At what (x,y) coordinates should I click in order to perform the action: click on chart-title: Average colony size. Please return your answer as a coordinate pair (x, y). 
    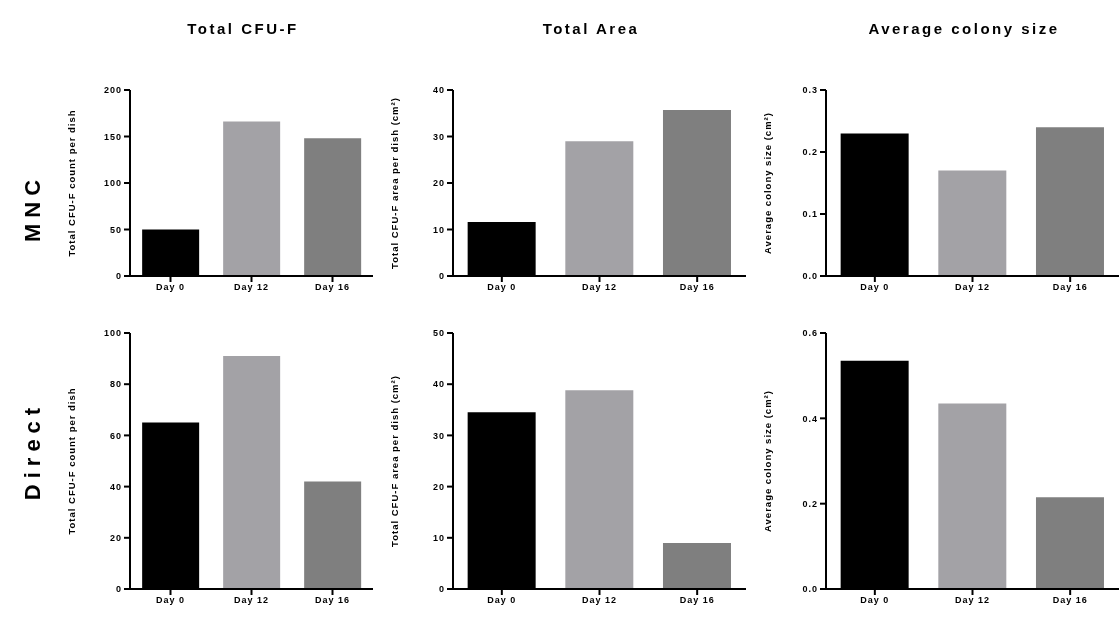
    Looking at the image, I should click on (964, 29).